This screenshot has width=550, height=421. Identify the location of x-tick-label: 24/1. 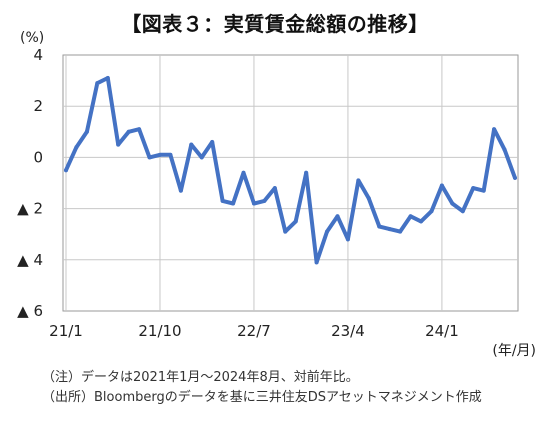
(442, 331).